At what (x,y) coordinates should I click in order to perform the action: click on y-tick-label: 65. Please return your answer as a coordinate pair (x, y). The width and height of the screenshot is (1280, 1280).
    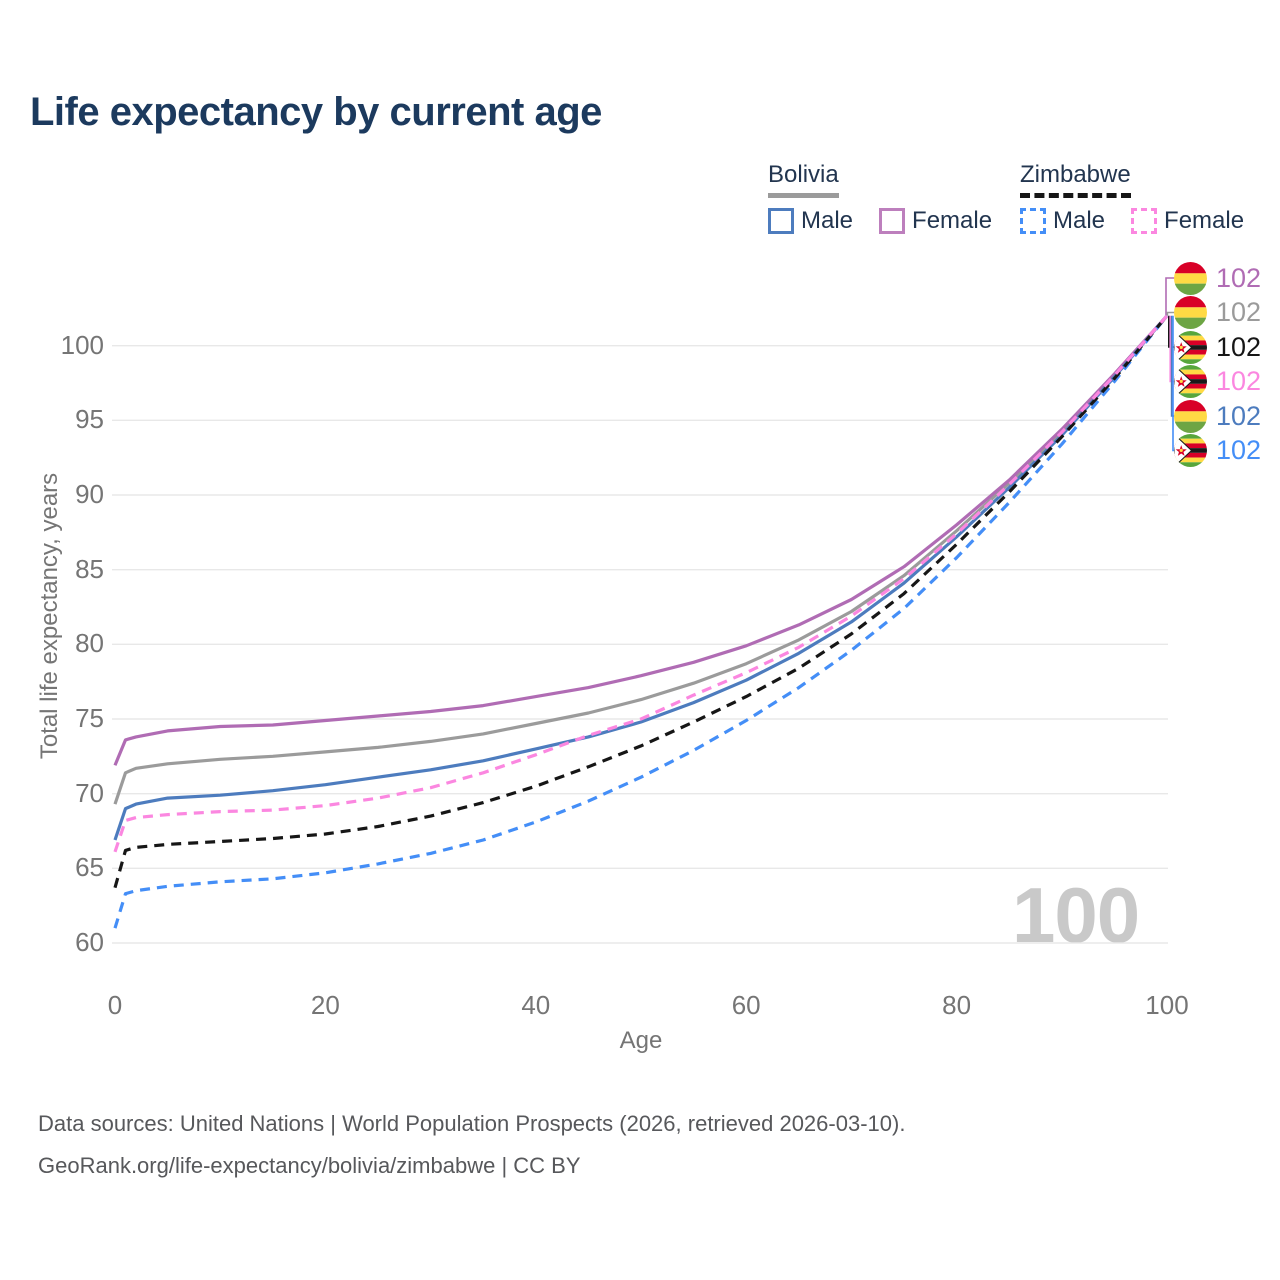
    Looking at the image, I should click on (89, 867).